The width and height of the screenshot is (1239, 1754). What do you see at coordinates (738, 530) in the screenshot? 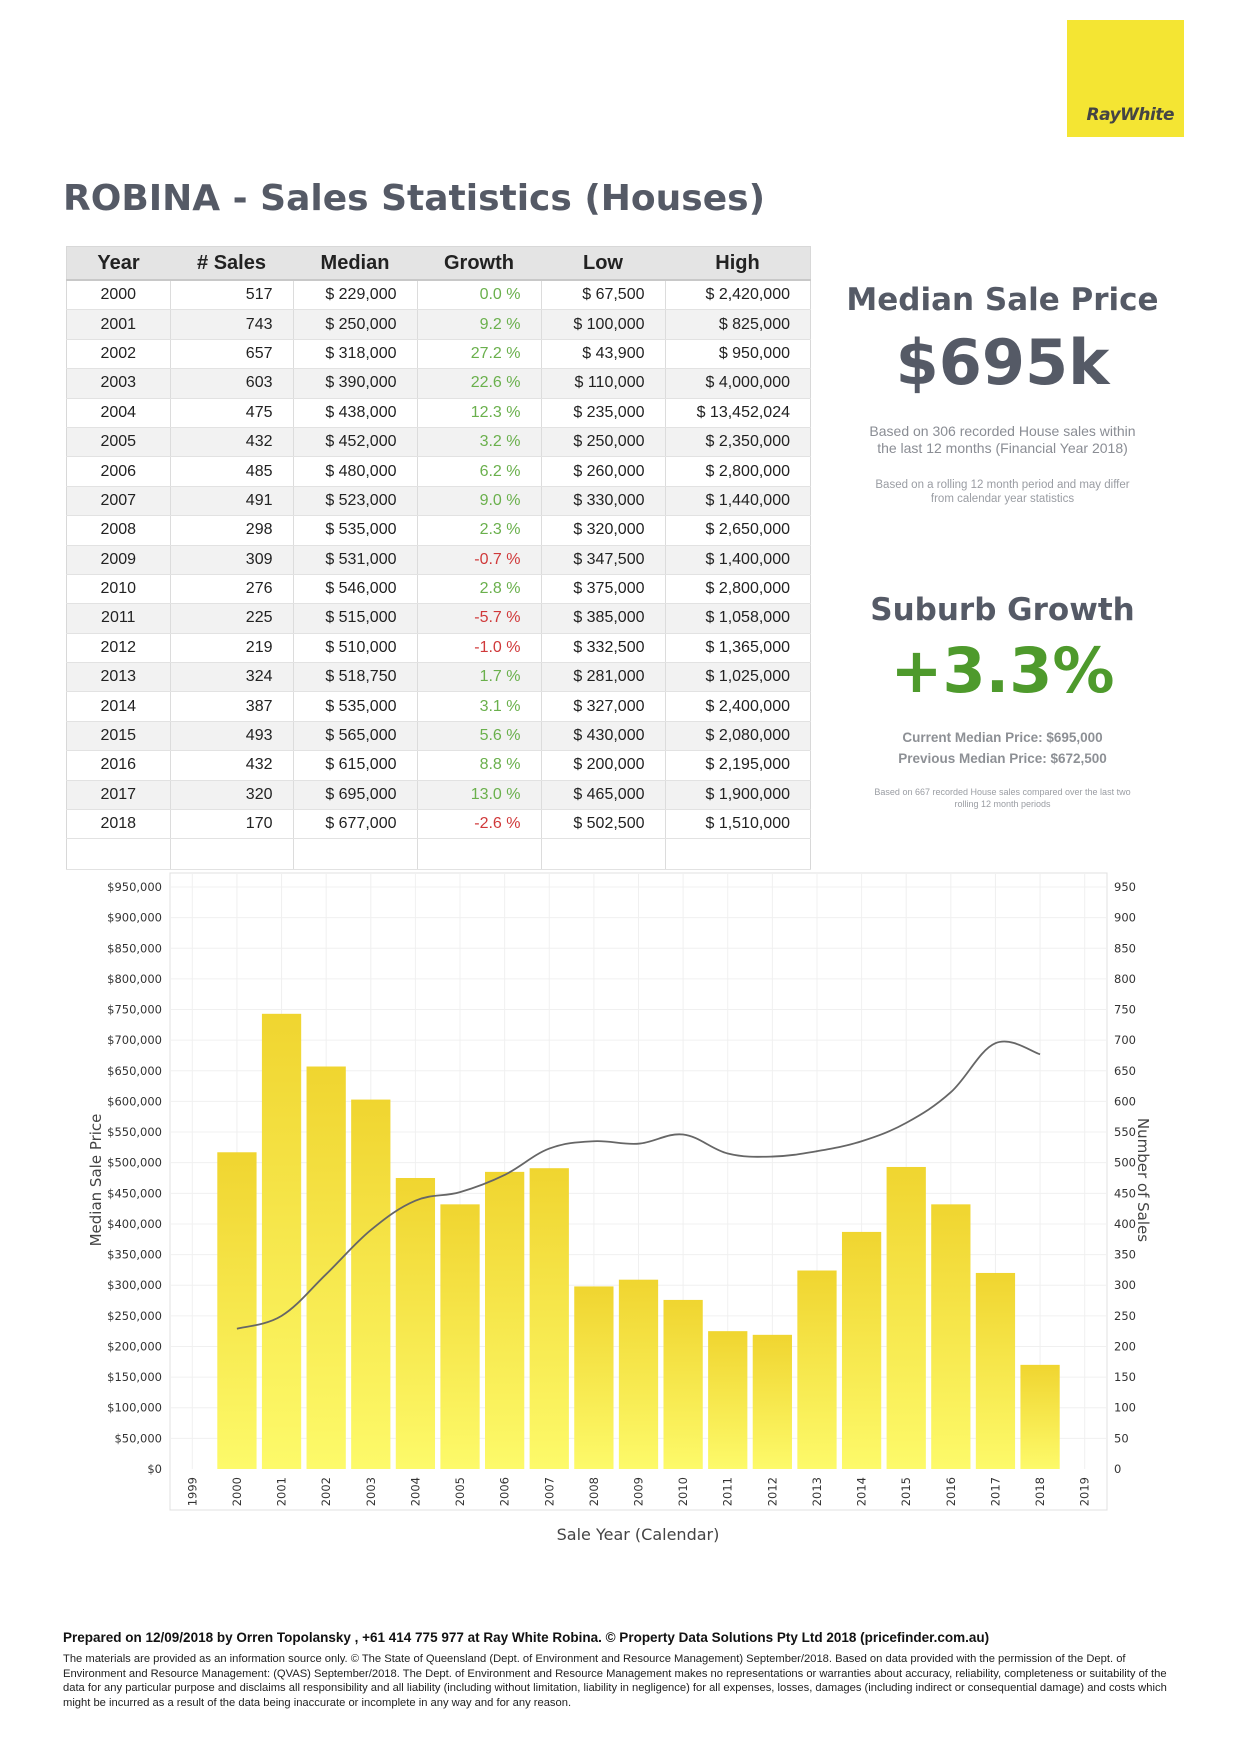
I see `cell-high: $ 2,650,000` at bounding box center [738, 530].